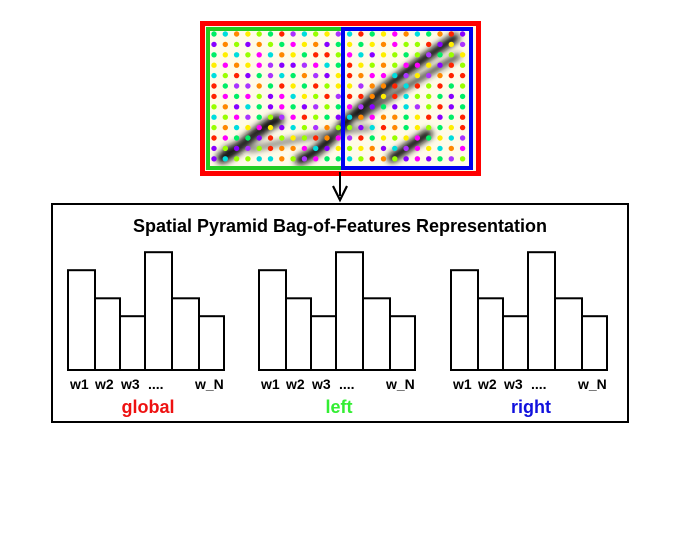 This screenshot has height=559, width=677. I want to click on right-region-frame, so click(407, 98).